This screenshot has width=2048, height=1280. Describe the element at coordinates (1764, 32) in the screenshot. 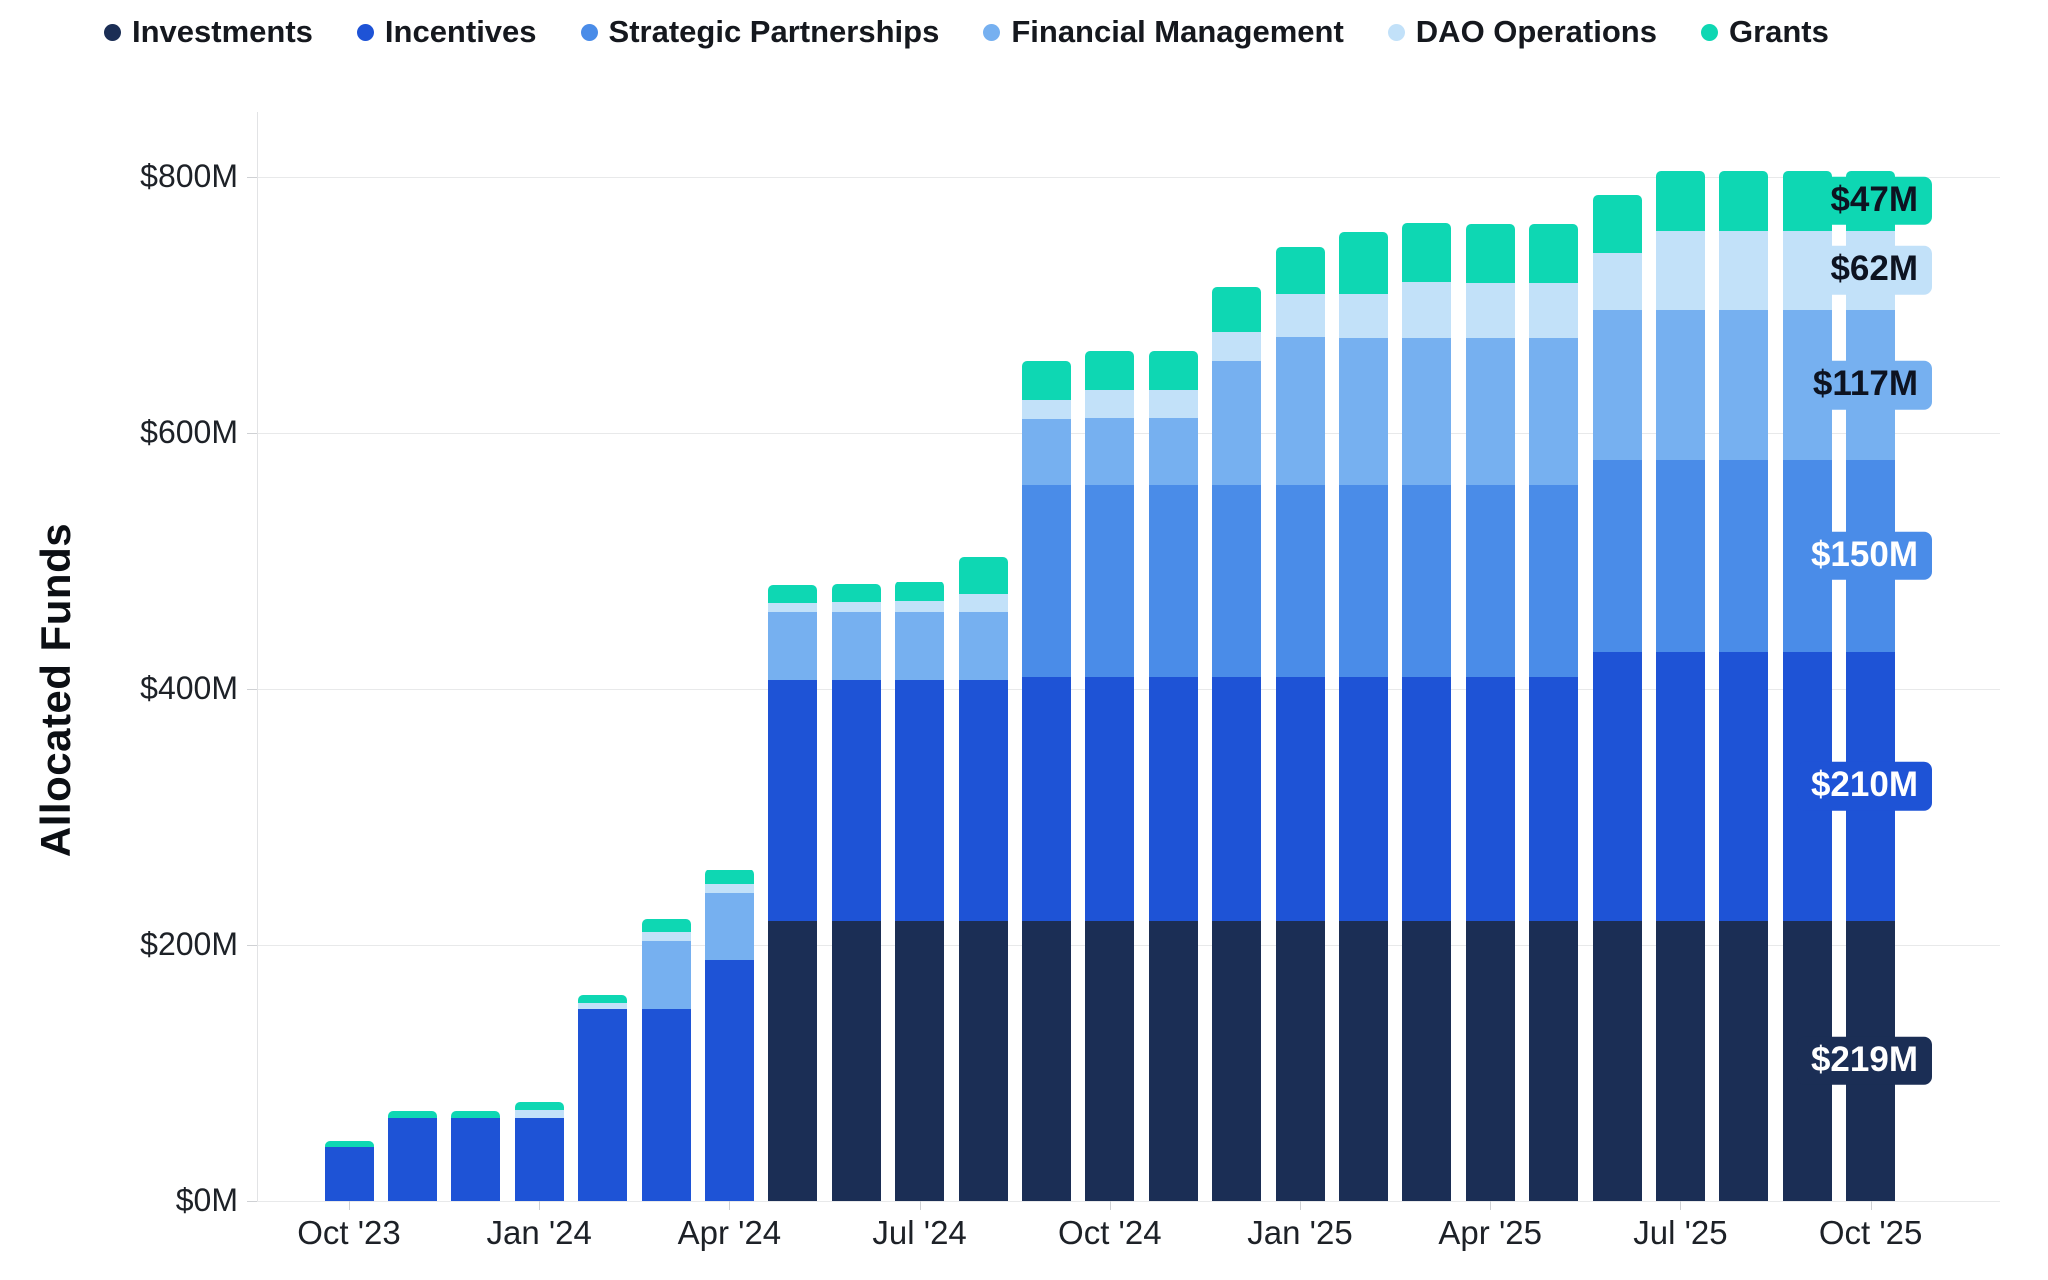

I see `legend-item-grants: Grants` at that location.